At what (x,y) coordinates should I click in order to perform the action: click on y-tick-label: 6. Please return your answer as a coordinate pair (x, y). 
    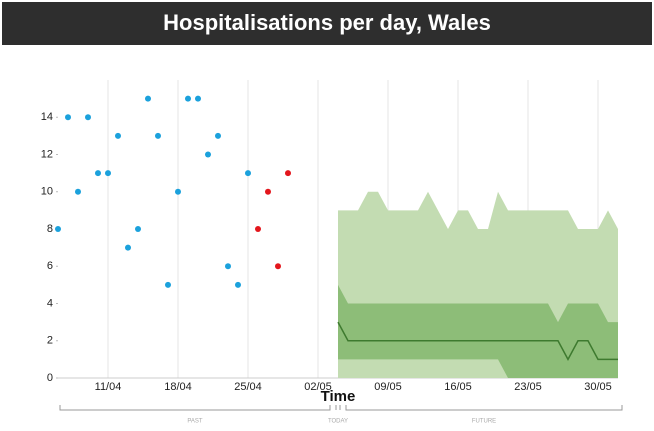
    Looking at the image, I should click on (50, 266).